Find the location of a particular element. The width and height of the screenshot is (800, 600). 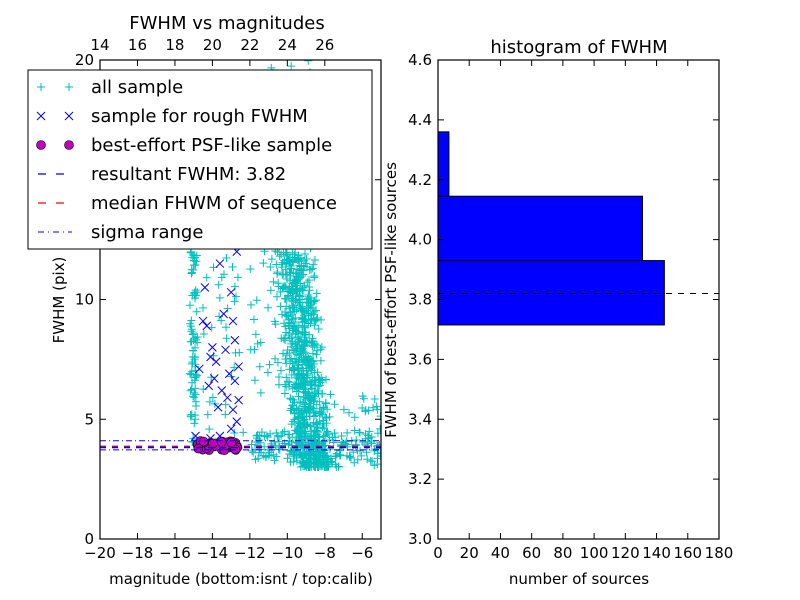

legend-label: best-effort PSF-like sample is located at coordinates (211, 145).